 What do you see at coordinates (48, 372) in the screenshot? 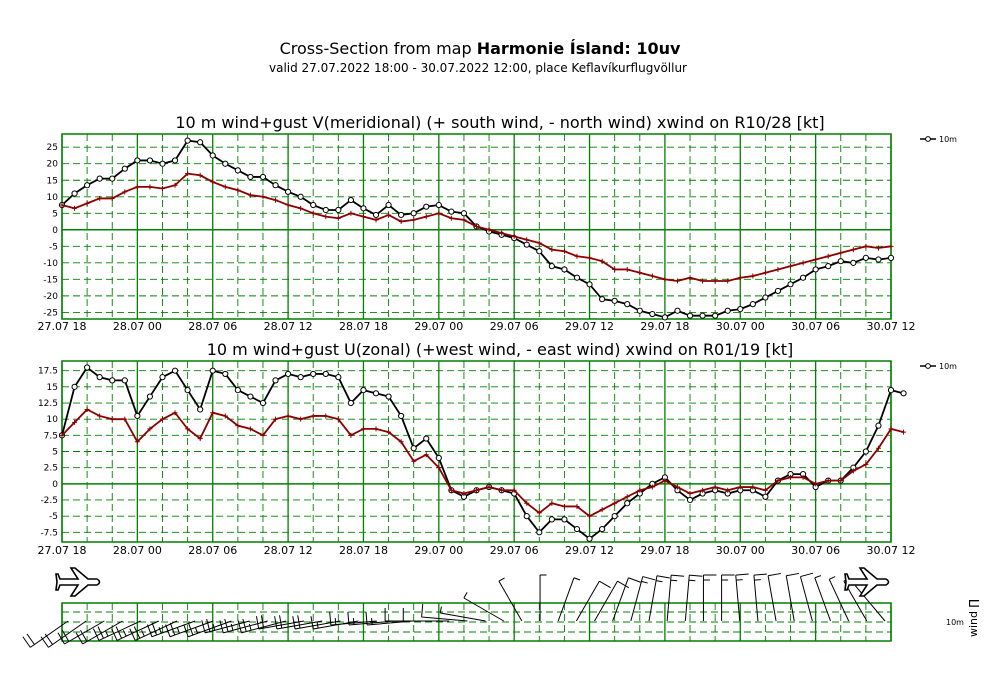
I see `y-tick-label: 17.5` at bounding box center [48, 372].